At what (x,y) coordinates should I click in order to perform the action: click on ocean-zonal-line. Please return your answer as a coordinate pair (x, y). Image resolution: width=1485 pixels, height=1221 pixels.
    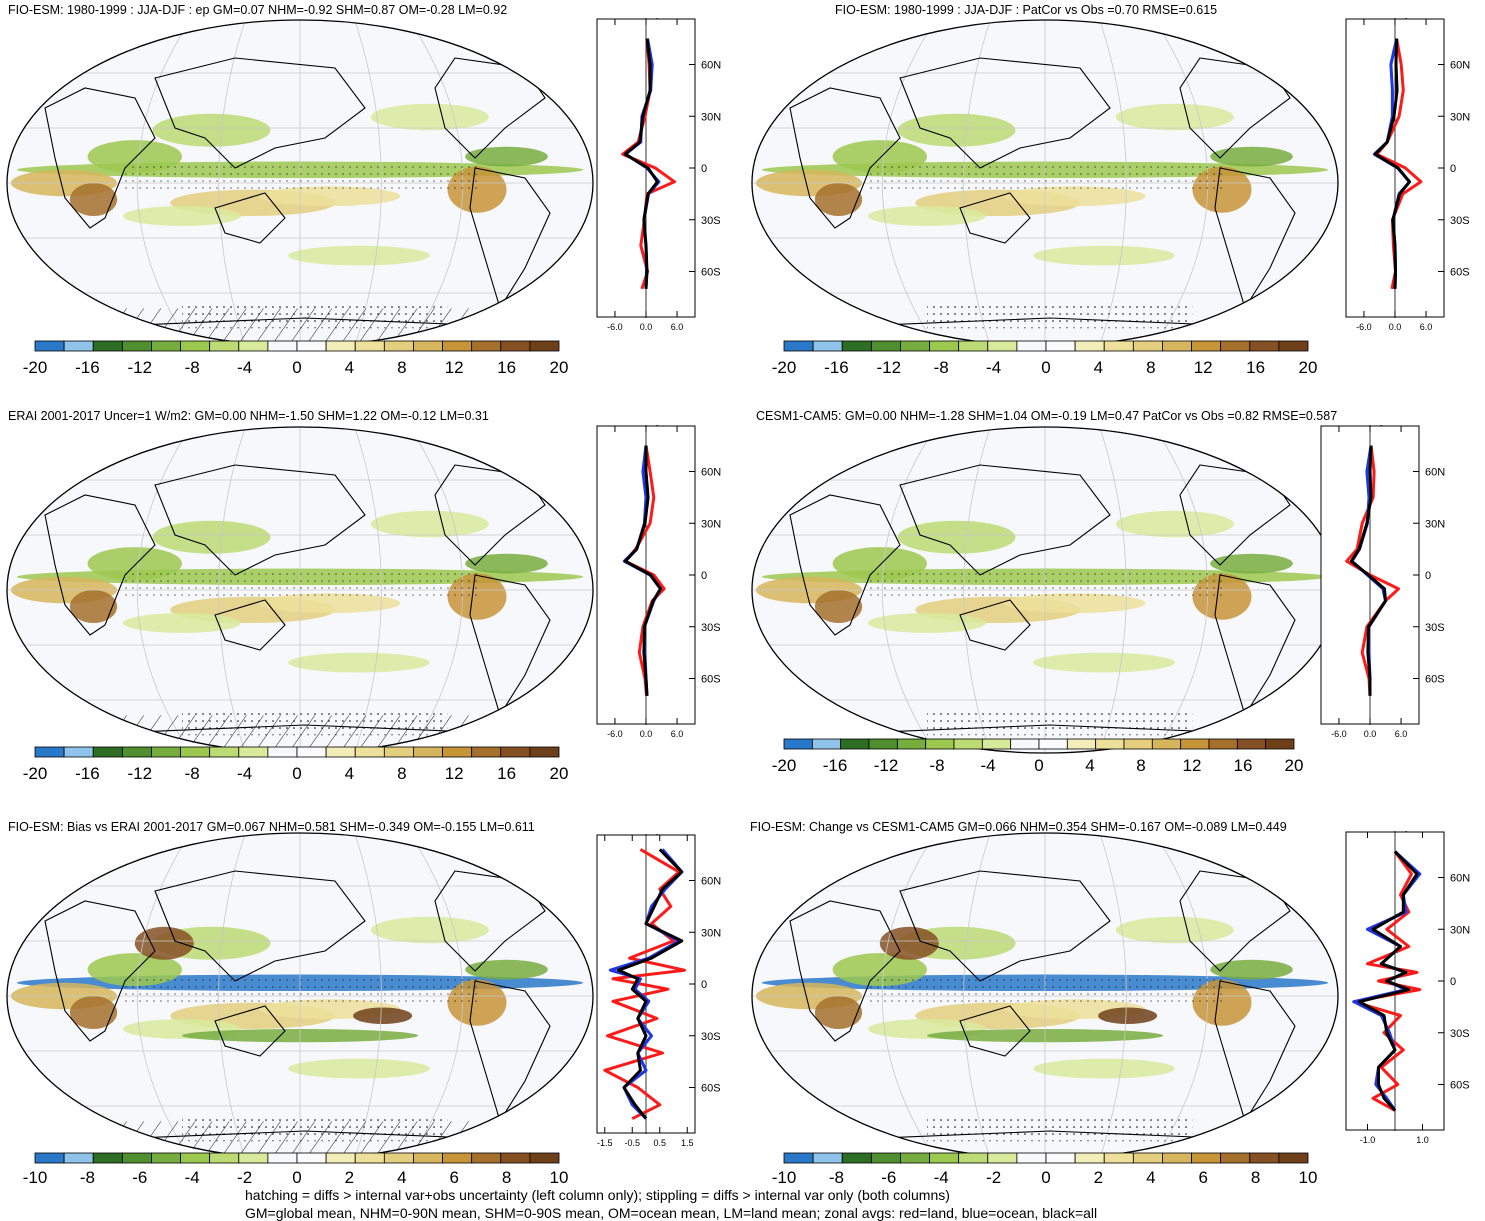
    Looking at the image, I should click on (646, 984).